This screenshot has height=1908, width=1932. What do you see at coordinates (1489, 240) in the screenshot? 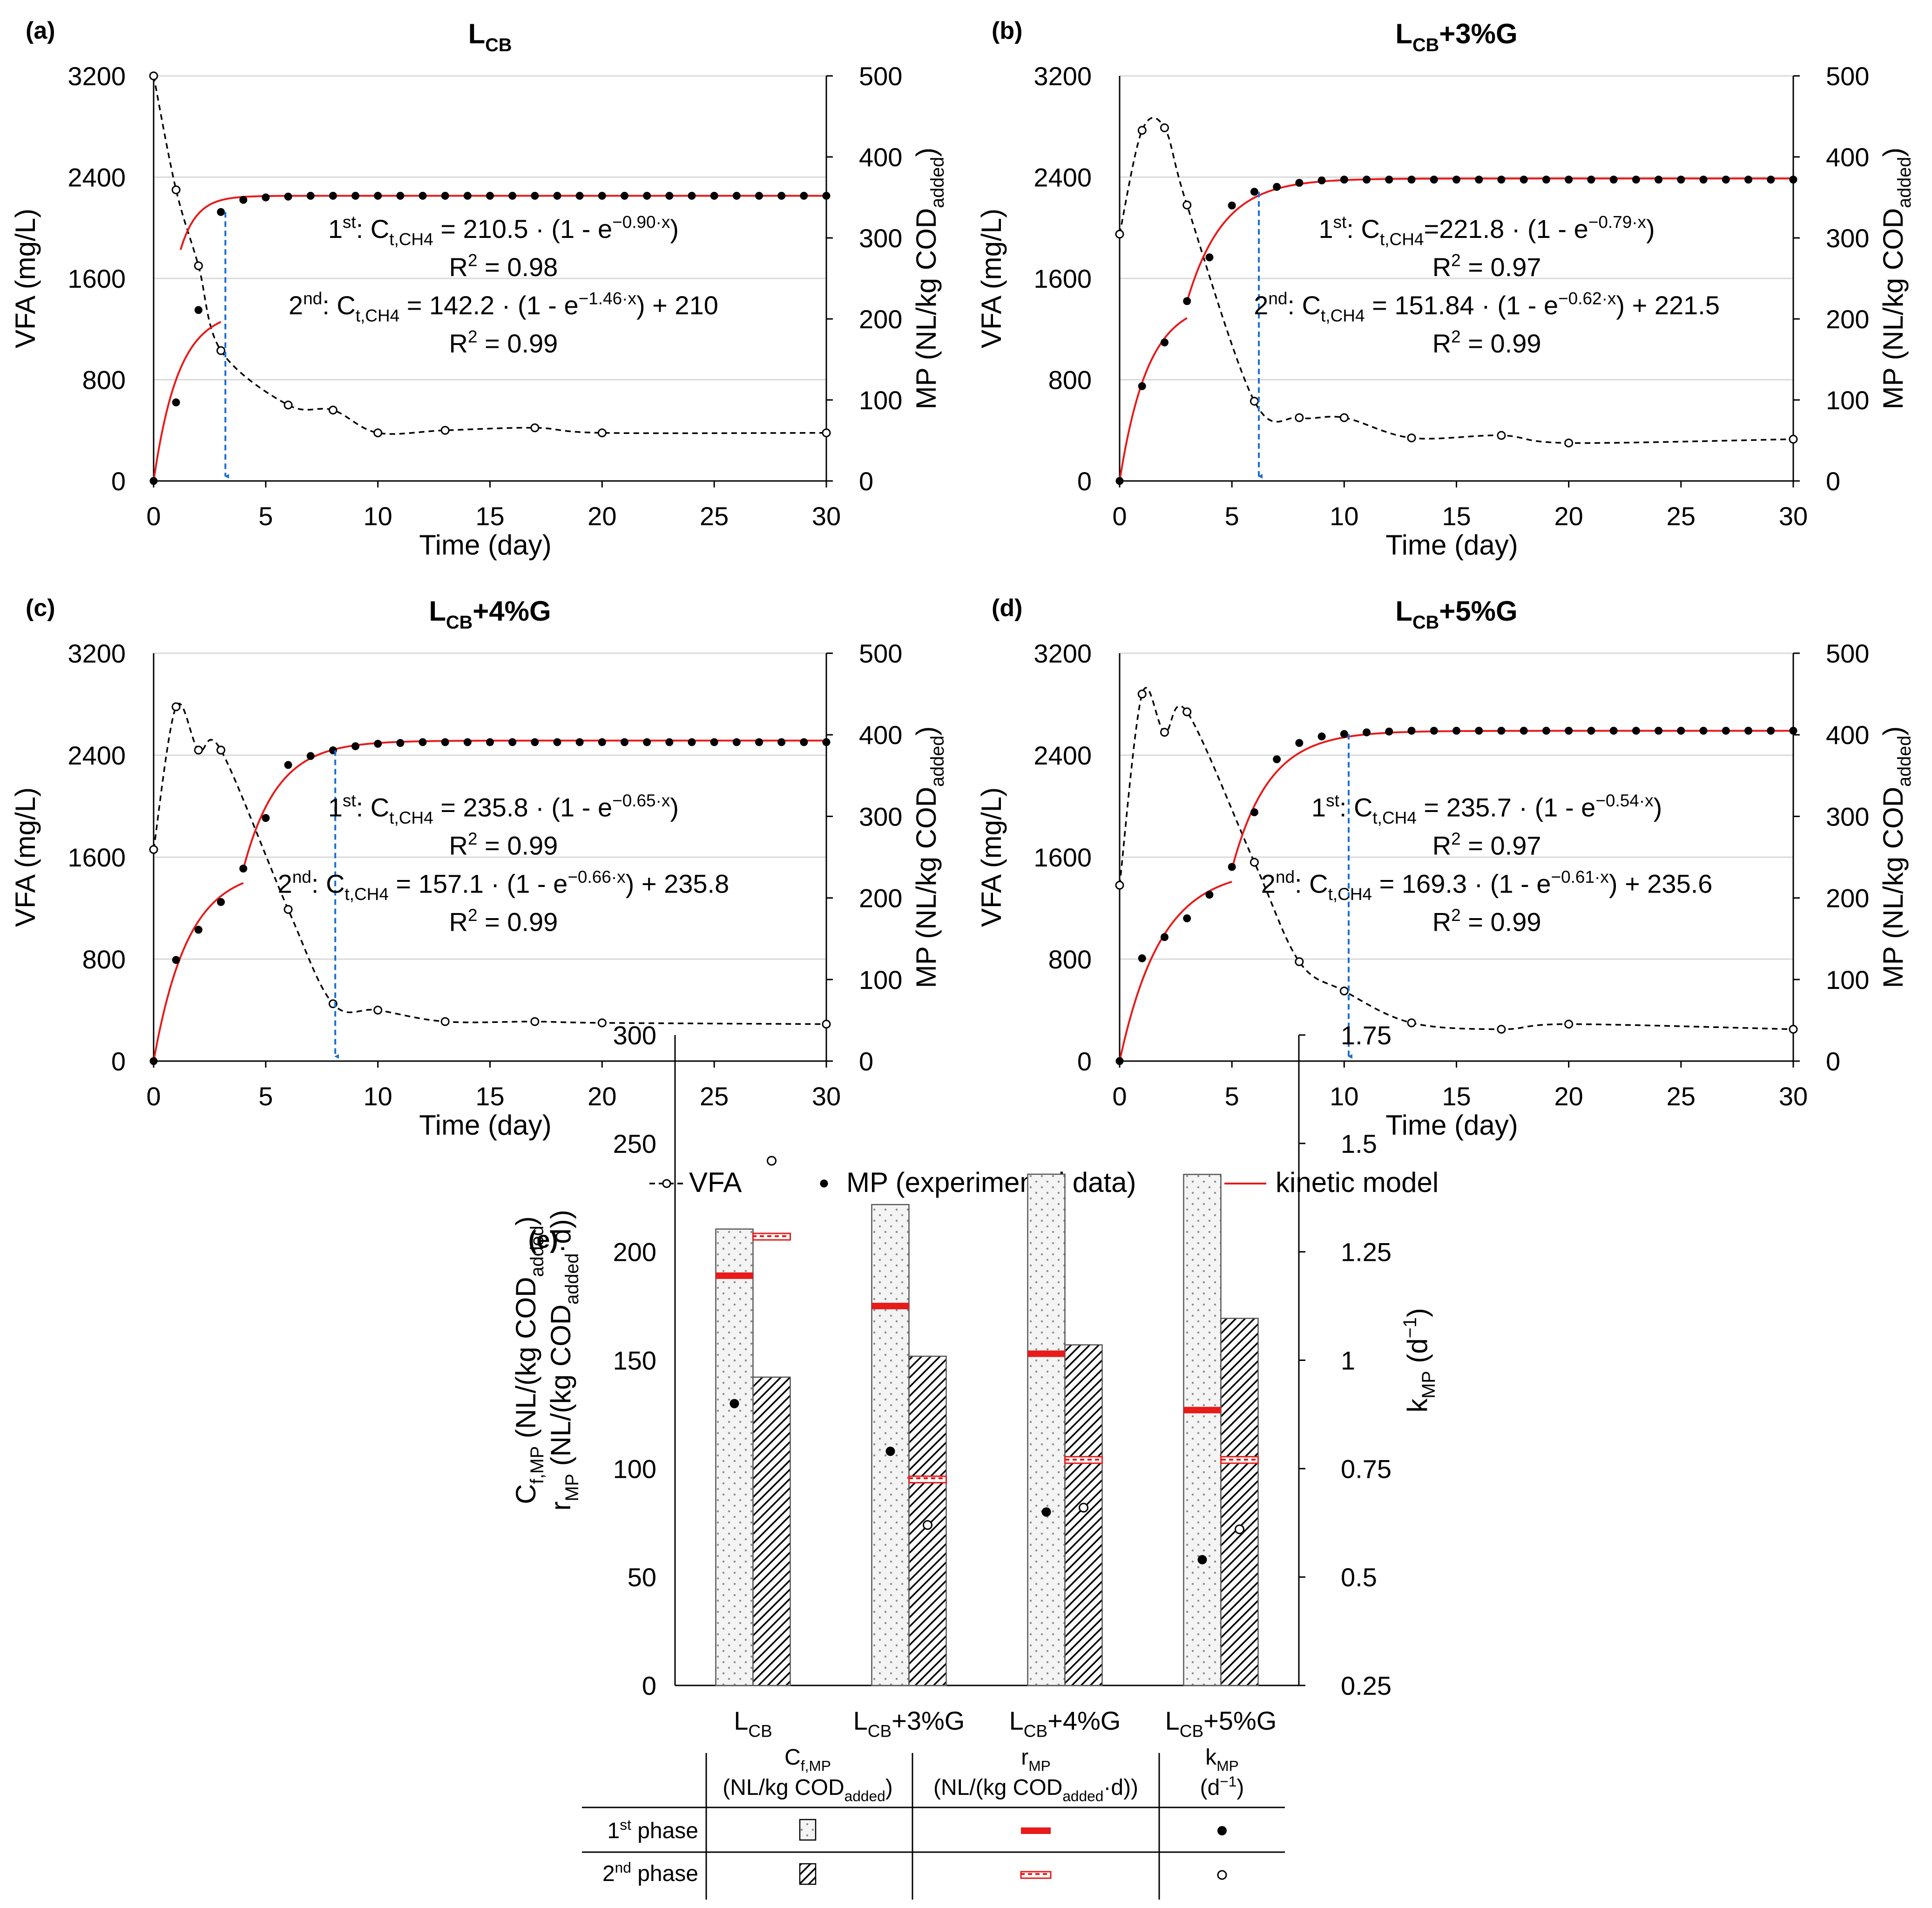
I see `kinetic-model-2nd` at bounding box center [1489, 240].